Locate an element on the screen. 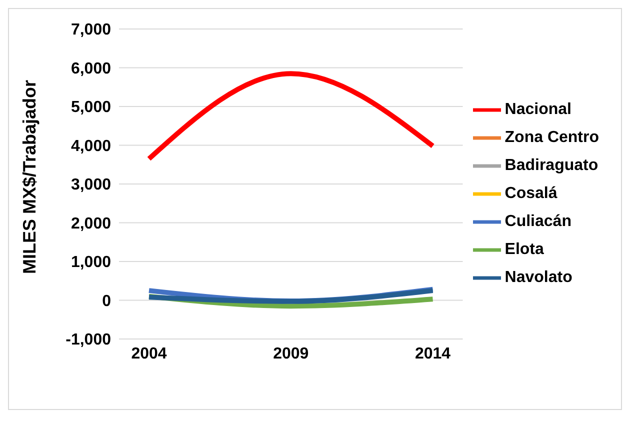 This screenshot has width=632, height=424. legend-label: Zona Centro is located at coordinates (551, 137).